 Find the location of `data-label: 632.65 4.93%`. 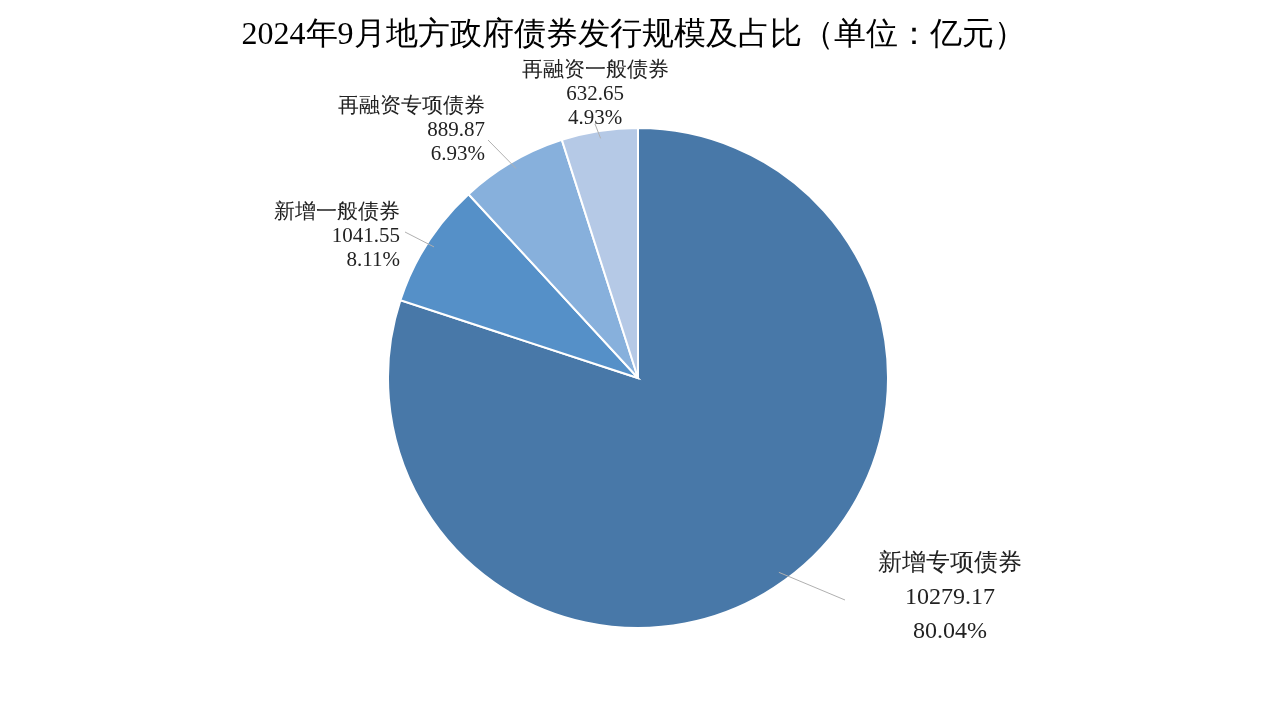

data-label: 632.65 4.93% is located at coordinates (595, 105).